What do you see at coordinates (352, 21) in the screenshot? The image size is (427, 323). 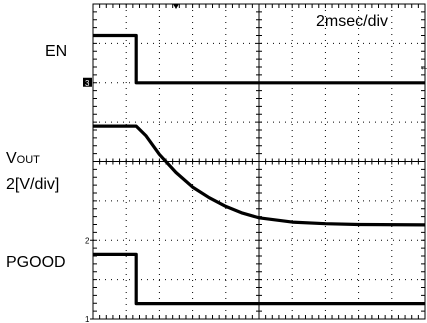 I see `time-scale-label: 2msec/div` at bounding box center [352, 21].